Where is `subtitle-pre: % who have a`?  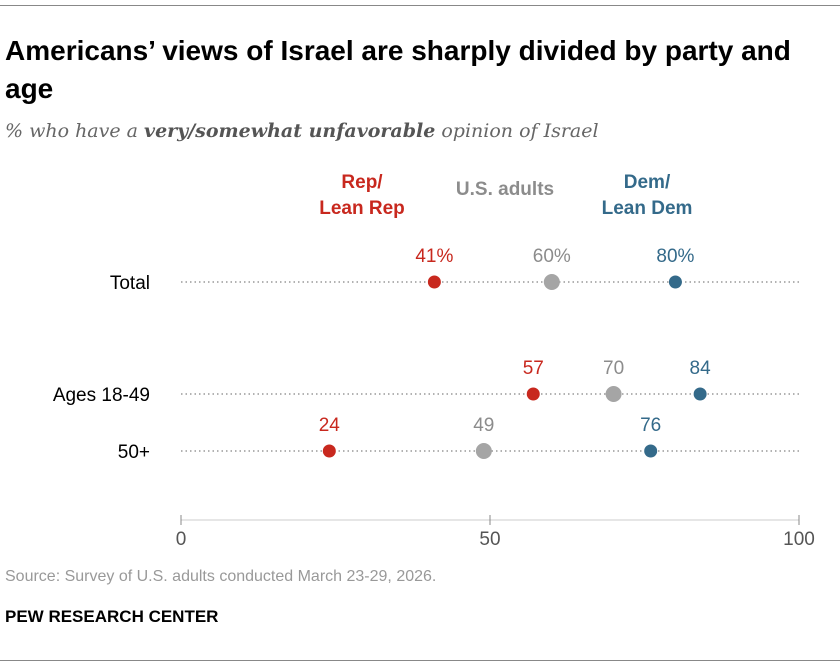
subtitle-pre: % who have a is located at coordinates (75, 131).